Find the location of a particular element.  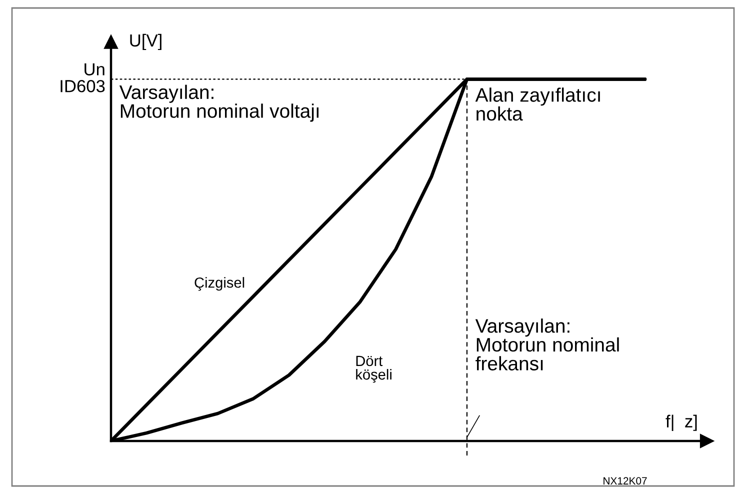

x-axis-title: f| z] is located at coordinates (681, 423).